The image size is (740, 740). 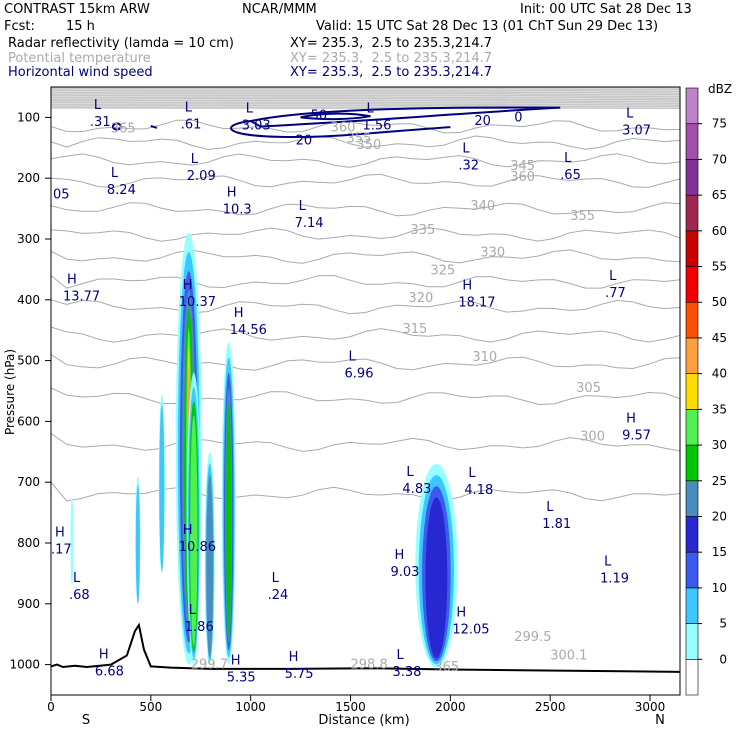 I want to click on extremum-value: 3.03, so click(x=256, y=126).